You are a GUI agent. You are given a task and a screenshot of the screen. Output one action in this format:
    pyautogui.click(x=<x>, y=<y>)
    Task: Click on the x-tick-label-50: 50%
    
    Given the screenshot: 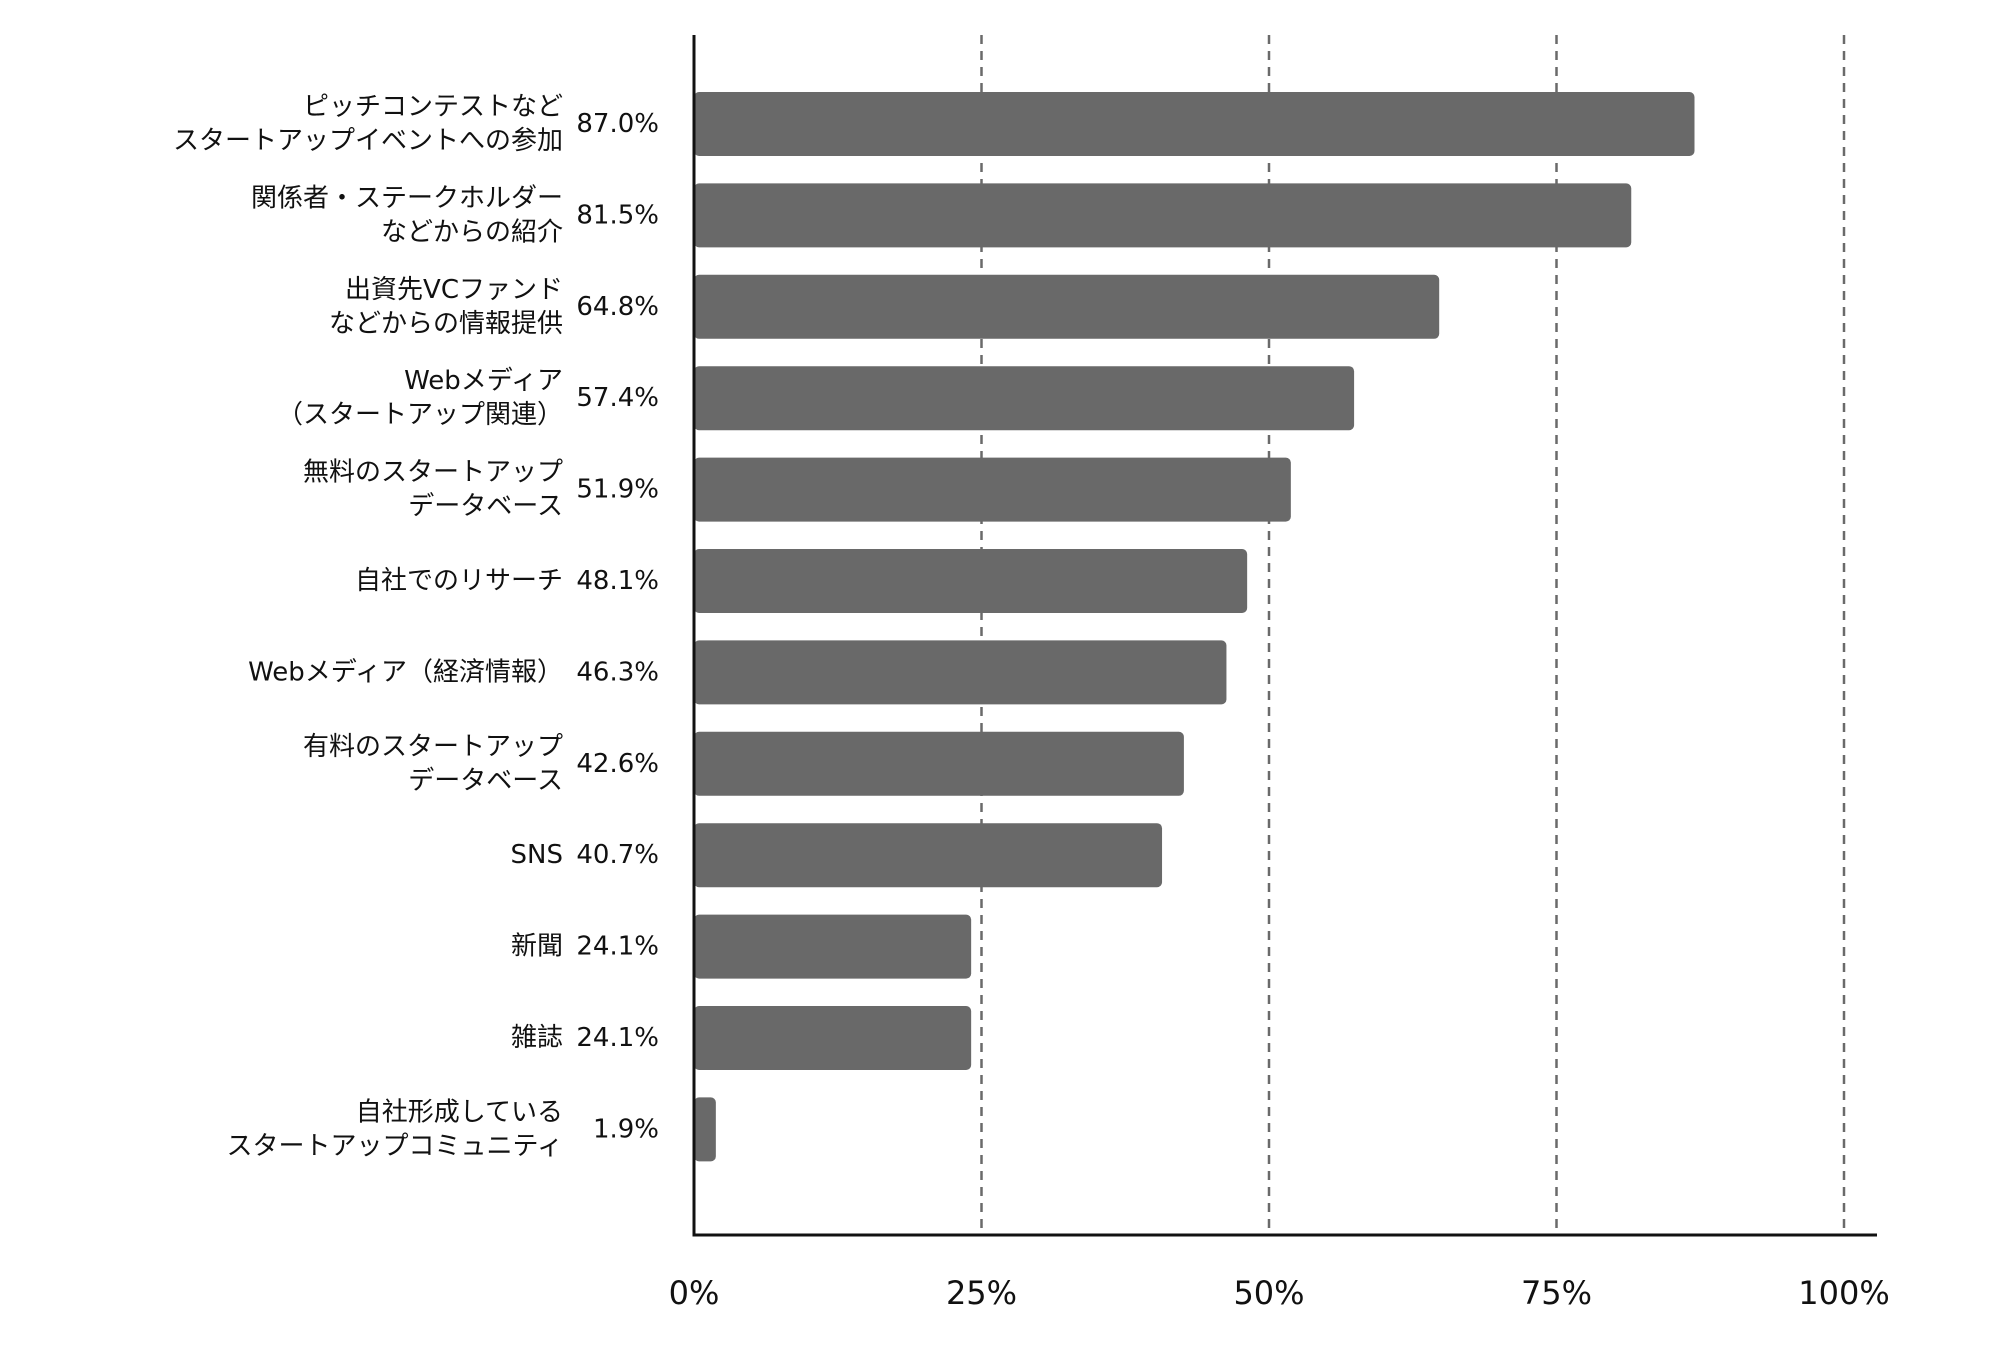 What is the action you would take?
    pyautogui.click(x=1268, y=1293)
    